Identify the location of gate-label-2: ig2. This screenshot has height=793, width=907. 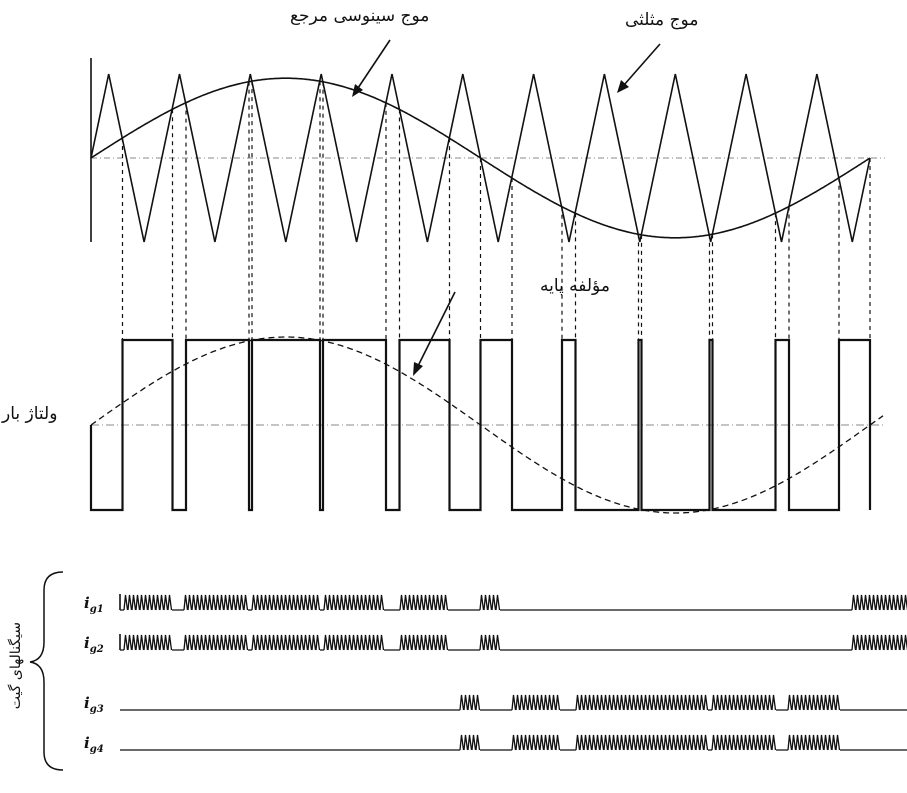
(94, 644).